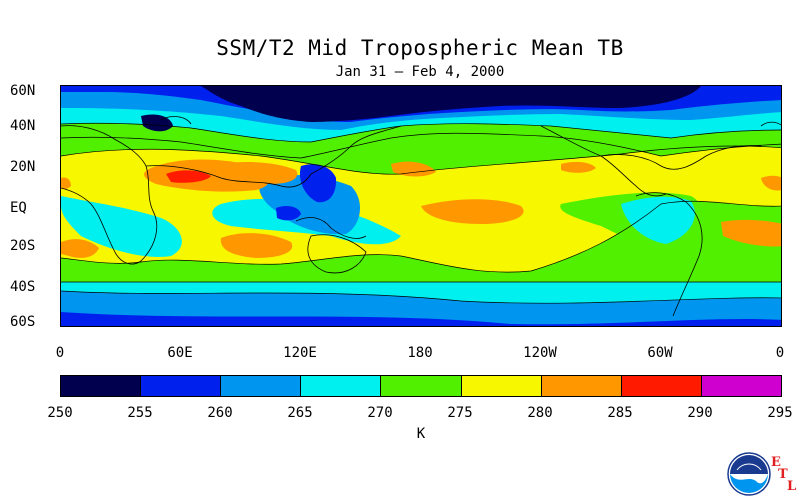 The image size is (800, 500). What do you see at coordinates (23, 322) in the screenshot?
I see `lat-label-60s: 60S` at bounding box center [23, 322].